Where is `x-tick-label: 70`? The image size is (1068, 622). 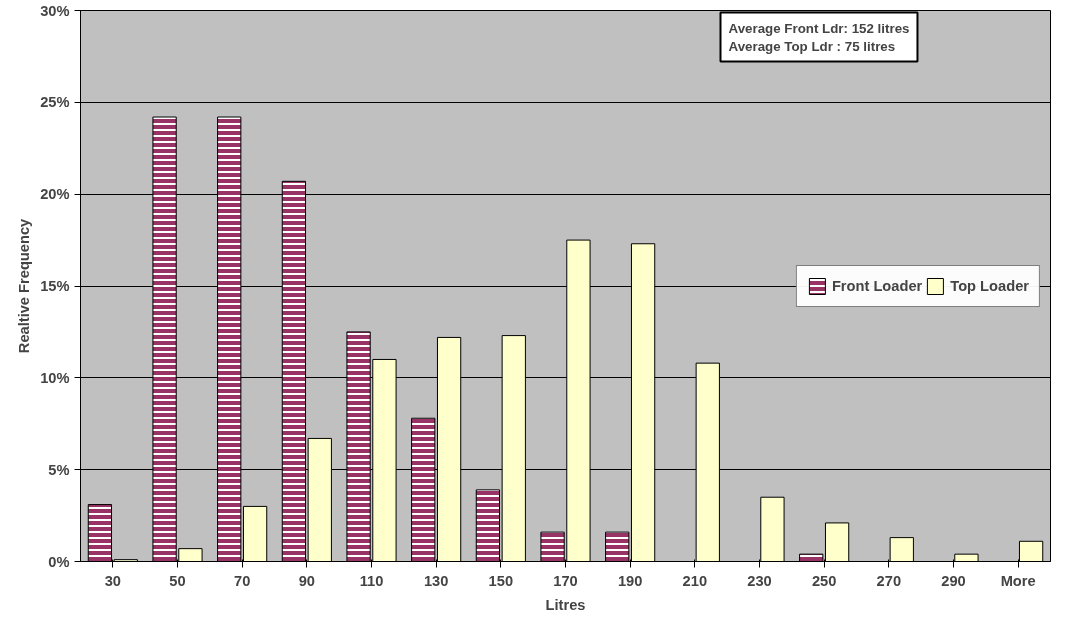
x-tick-label: 70 is located at coordinates (242, 580).